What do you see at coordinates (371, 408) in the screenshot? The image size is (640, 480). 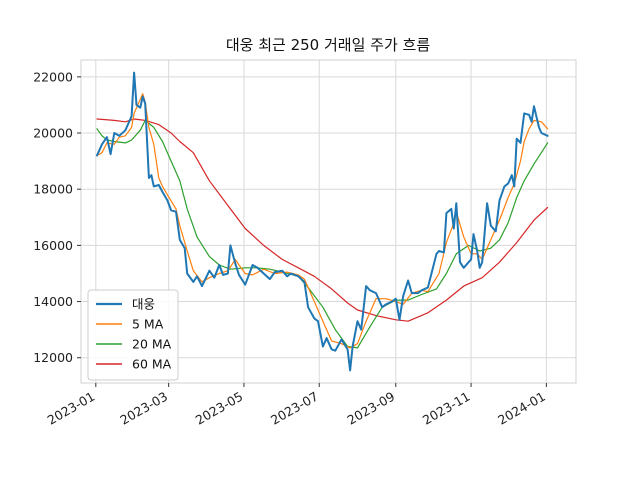 I see `x-tick-label: 2023-09` at bounding box center [371, 408].